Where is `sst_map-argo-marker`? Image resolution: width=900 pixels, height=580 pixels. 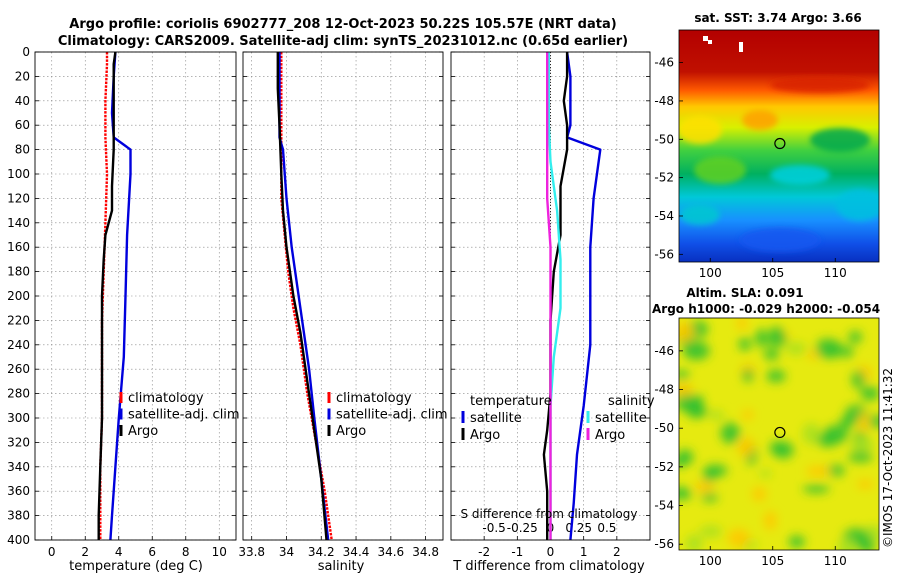 sst_map-argo-marker is located at coordinates (780, 143).